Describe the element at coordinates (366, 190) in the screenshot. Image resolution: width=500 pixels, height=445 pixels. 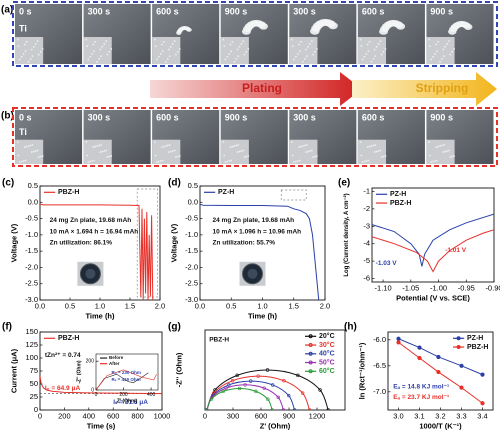
I see `y-tick-label: -1` at that location.